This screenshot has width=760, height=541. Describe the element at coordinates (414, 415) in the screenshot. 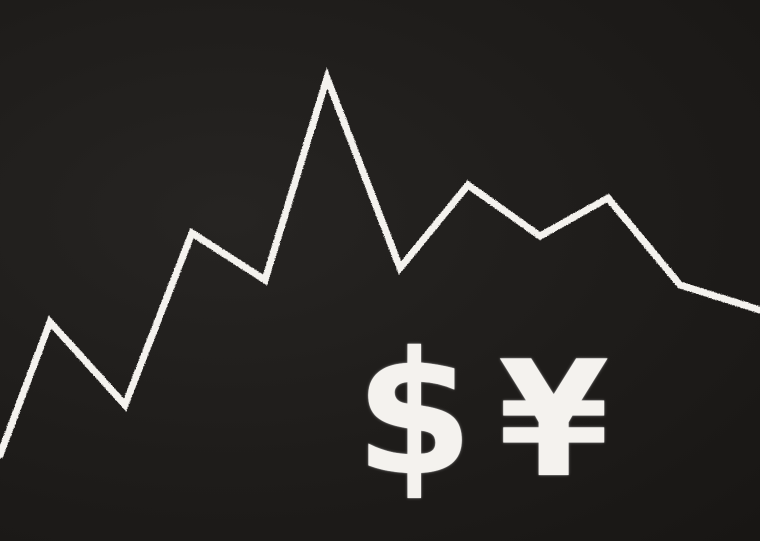

I see `dollar-sign: $` at that location.